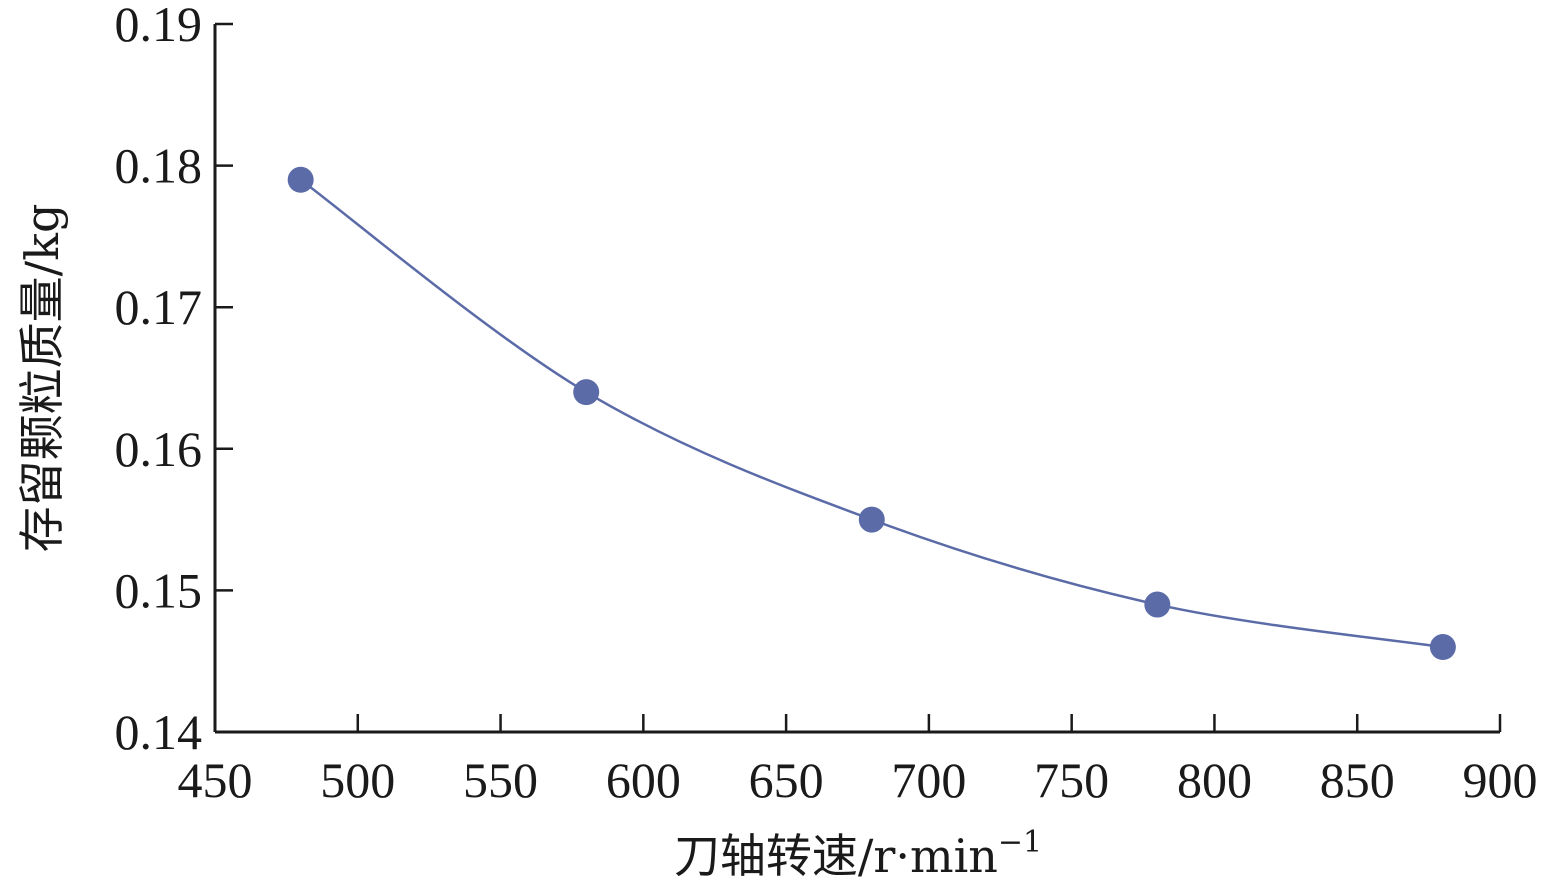 The height and width of the screenshot is (885, 1544). I want to click on x-tick-label: 900, so click(1500, 780).